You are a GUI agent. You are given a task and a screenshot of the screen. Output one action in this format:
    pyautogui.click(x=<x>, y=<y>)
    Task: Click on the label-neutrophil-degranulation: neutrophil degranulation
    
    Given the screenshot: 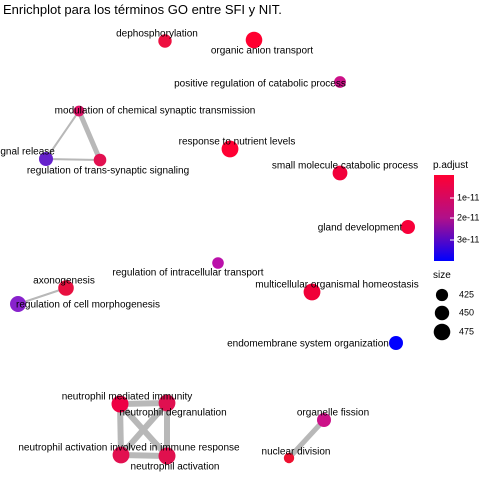 What is the action you would take?
    pyautogui.click(x=172, y=413)
    